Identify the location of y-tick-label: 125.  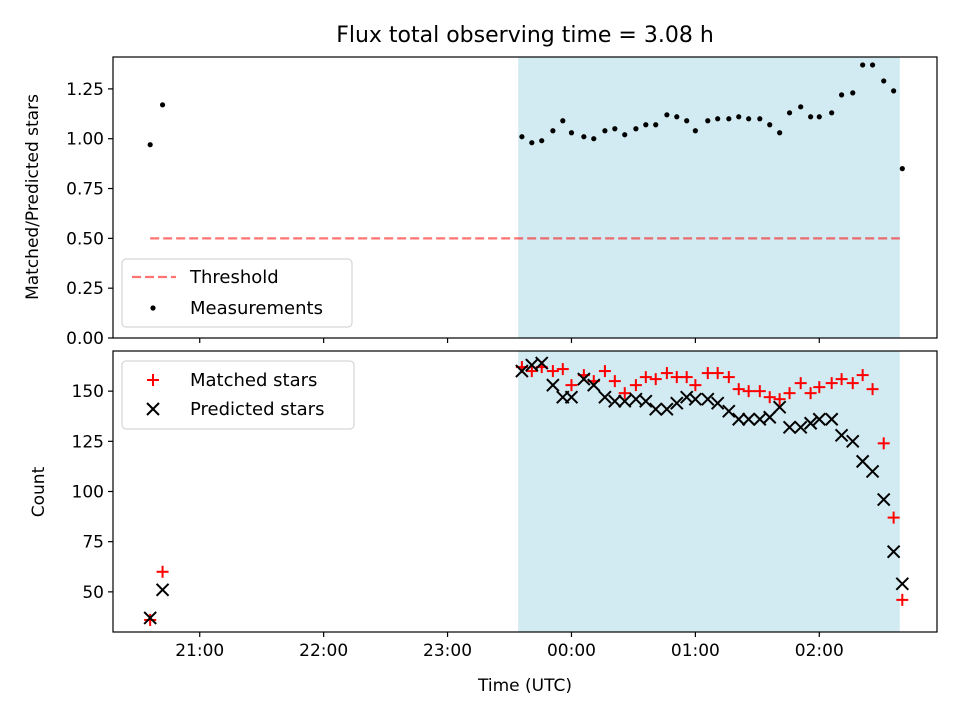
(88, 442).